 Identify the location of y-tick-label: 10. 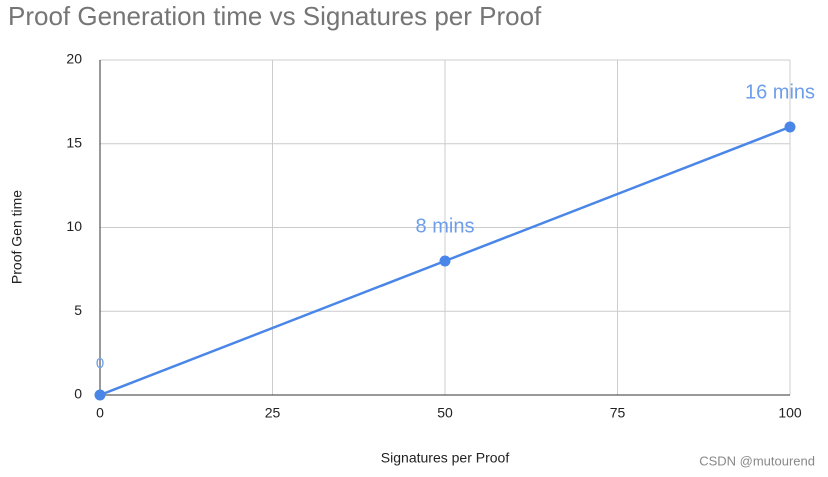
(74, 226).